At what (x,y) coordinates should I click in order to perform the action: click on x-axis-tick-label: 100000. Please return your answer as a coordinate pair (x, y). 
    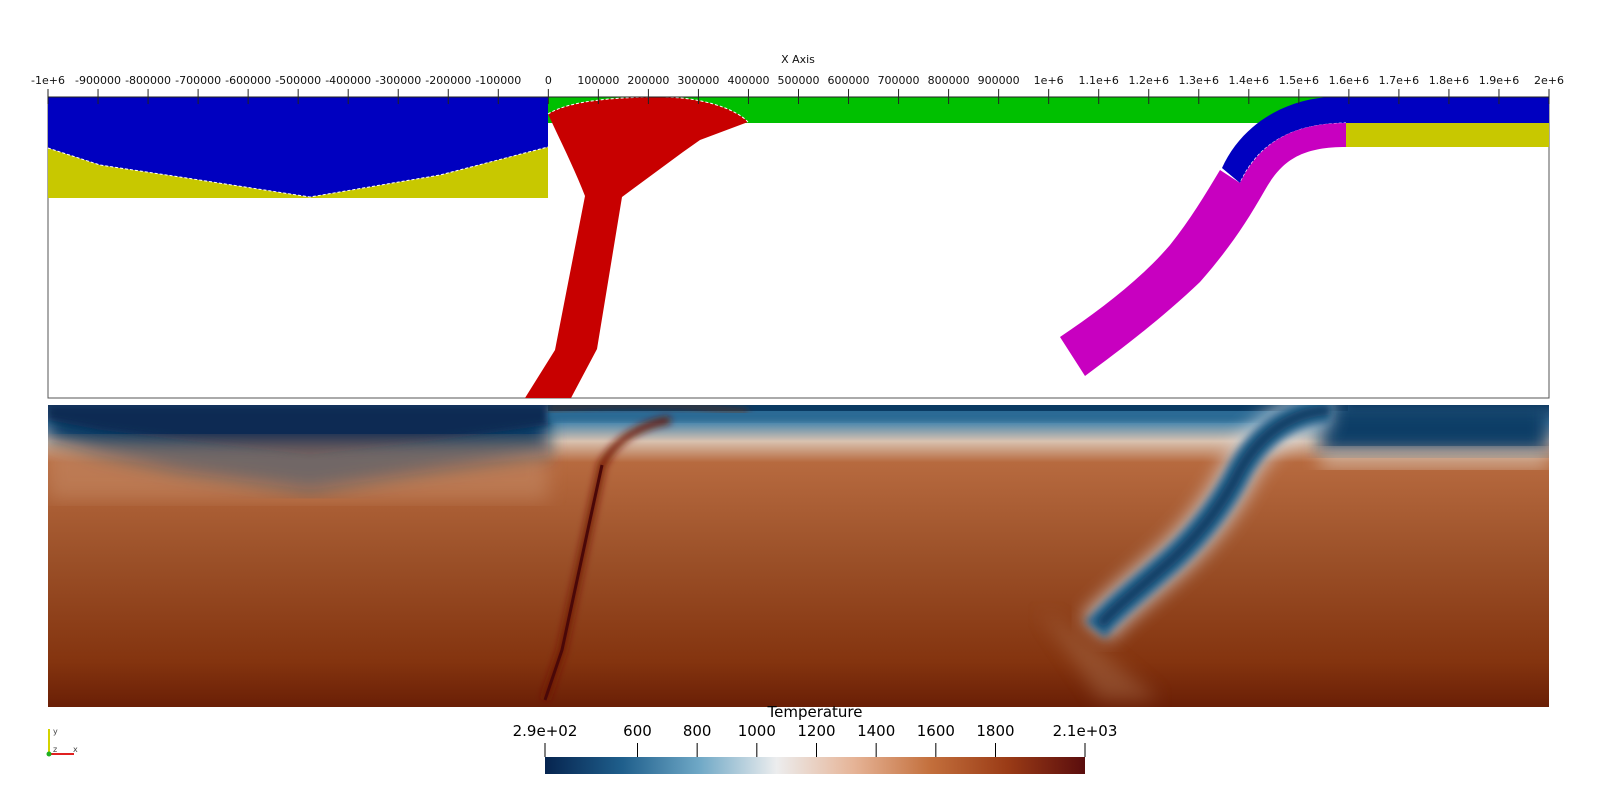
    Looking at the image, I should click on (598, 80).